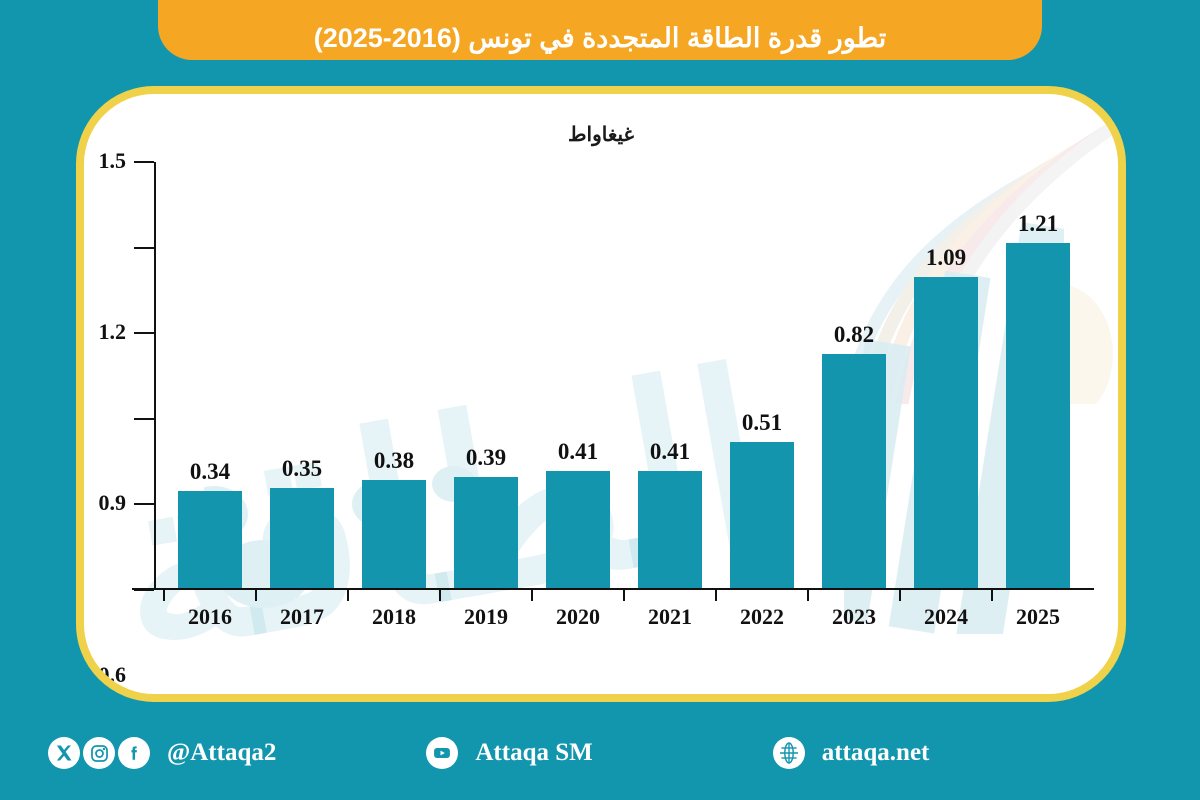 The width and height of the screenshot is (1200, 800). I want to click on y-axis-tick-label: 0.6, so click(112, 674).